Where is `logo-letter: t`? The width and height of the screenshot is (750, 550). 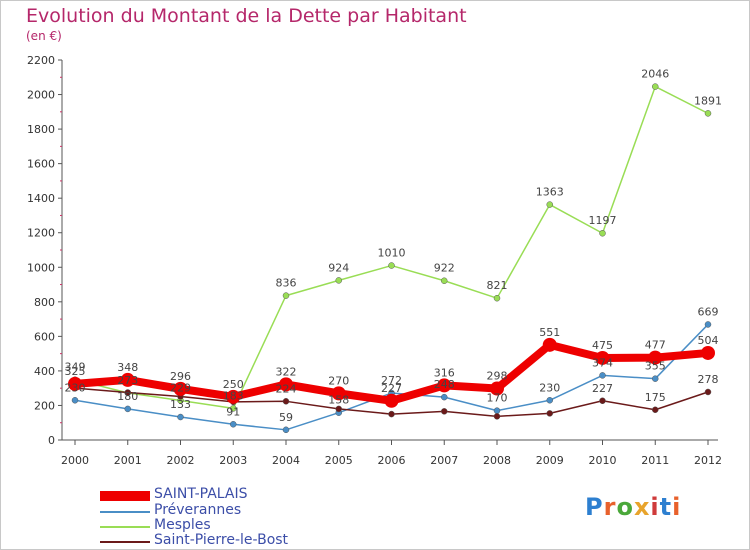
logo-letter: t is located at coordinates (666, 507).